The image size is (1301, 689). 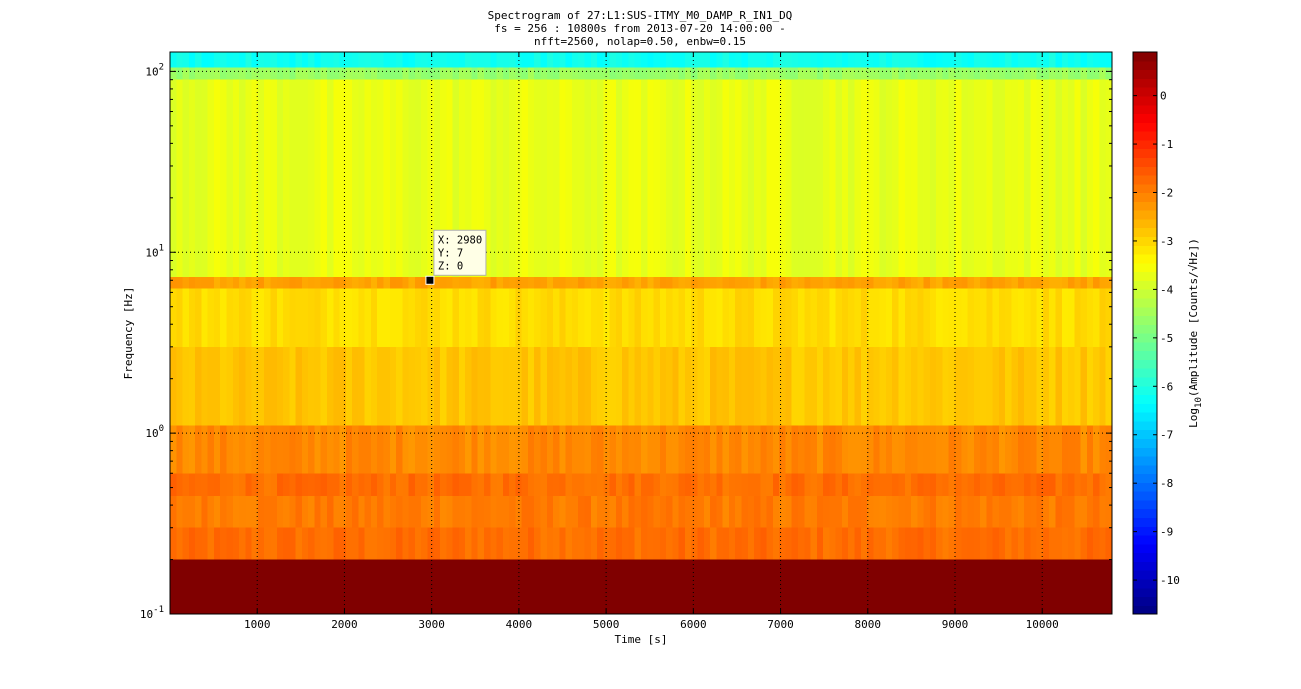 I want to click on colorbar-tick-label: -10, so click(x=1170, y=580).